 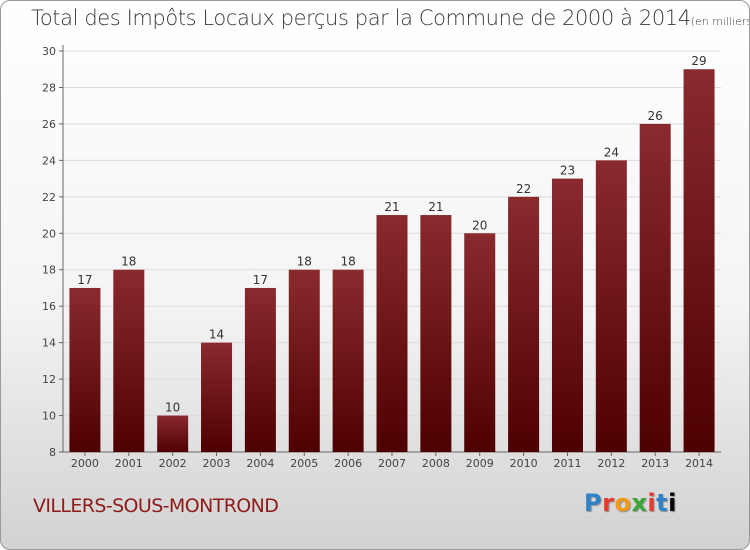 What do you see at coordinates (52, 452) in the screenshot?
I see `y-tick-label: 8` at bounding box center [52, 452].